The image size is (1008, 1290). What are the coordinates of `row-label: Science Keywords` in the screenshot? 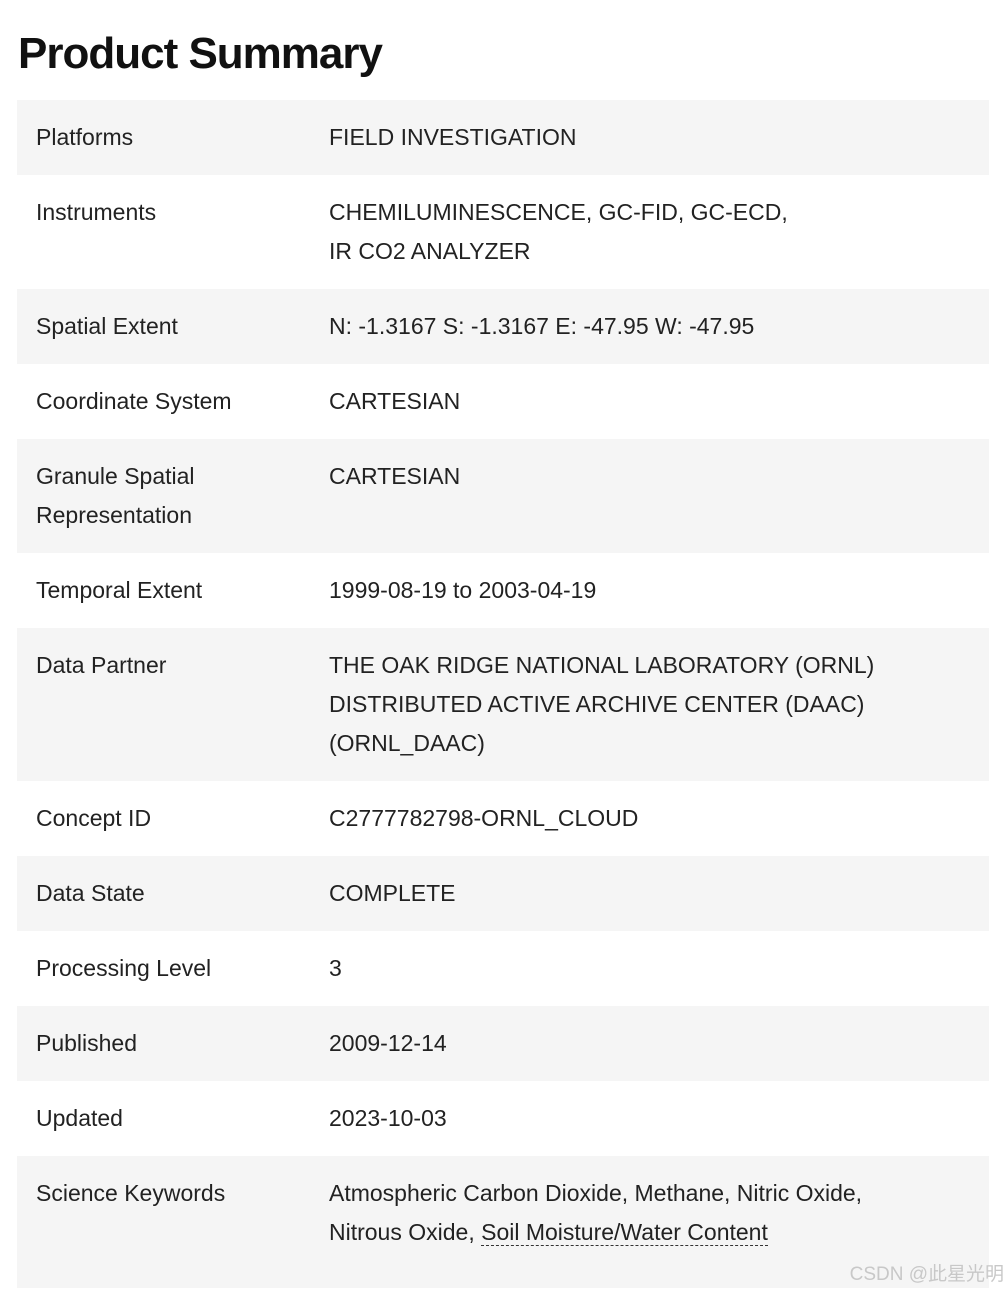 It's located at (131, 1193).